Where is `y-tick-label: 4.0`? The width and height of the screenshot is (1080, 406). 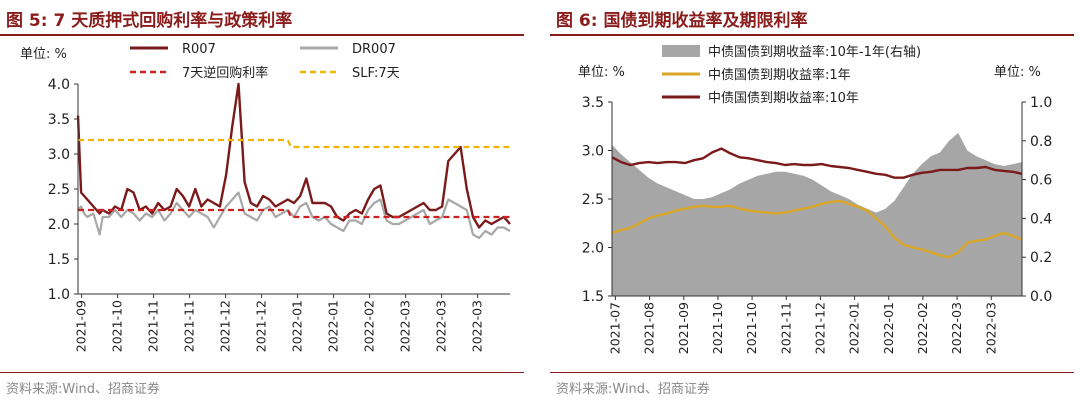
y-tick-label: 4.0 is located at coordinates (59, 85).